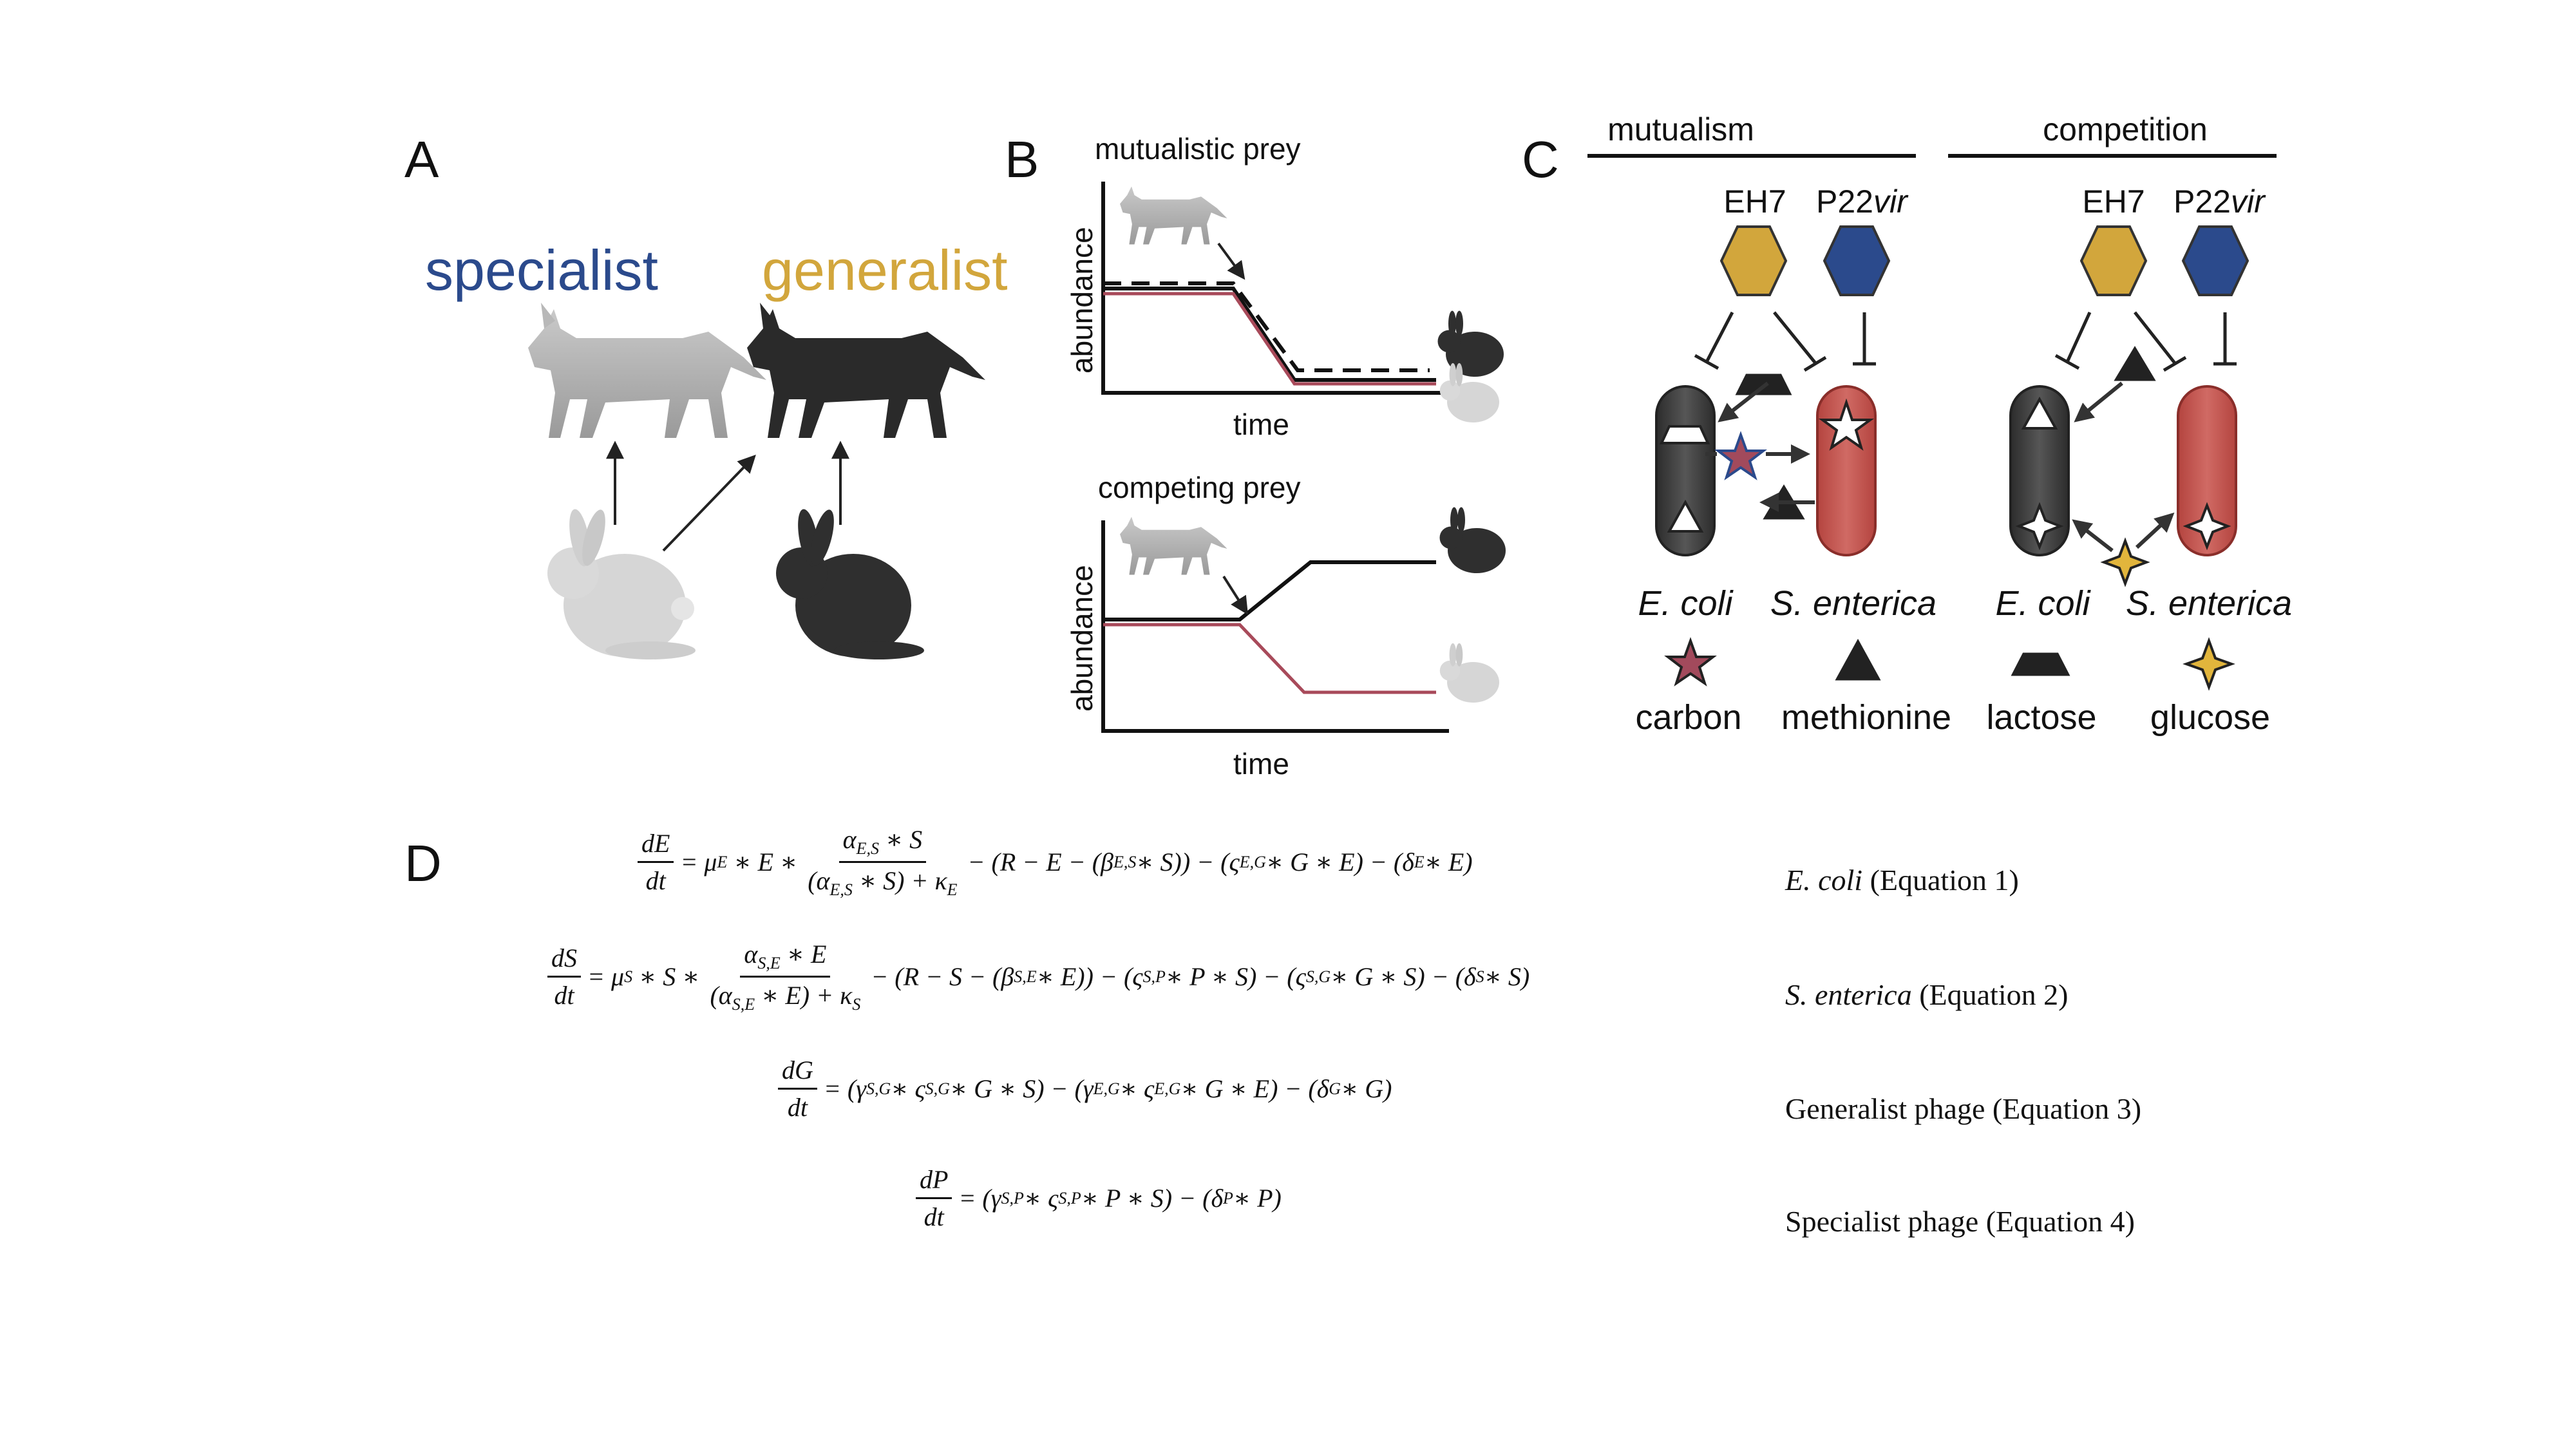 This screenshot has width=2576, height=1449. What do you see at coordinates (1173, 545) in the screenshot?
I see `plot-bottom-wolf-icon` at bounding box center [1173, 545].